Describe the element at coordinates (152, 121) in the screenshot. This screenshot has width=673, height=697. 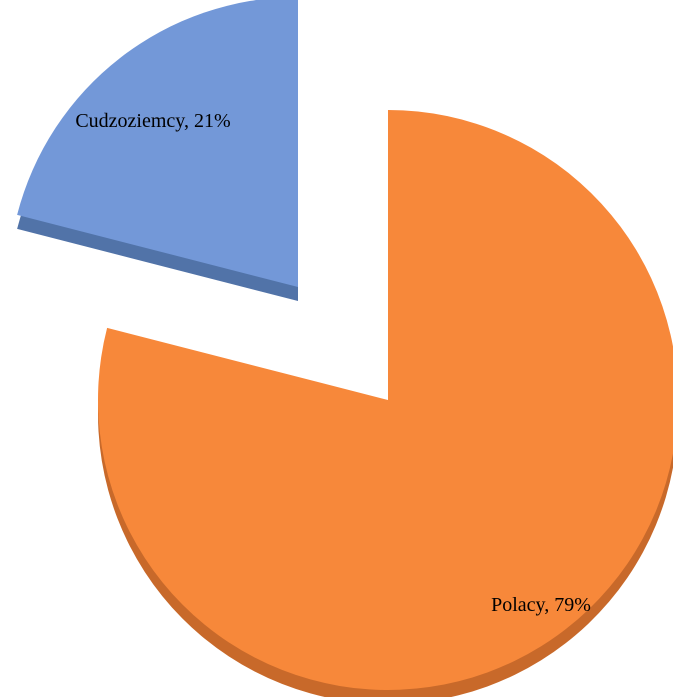
I see `pie-label-cudzoziemcy: Cudzoziemcy, 21%` at that location.